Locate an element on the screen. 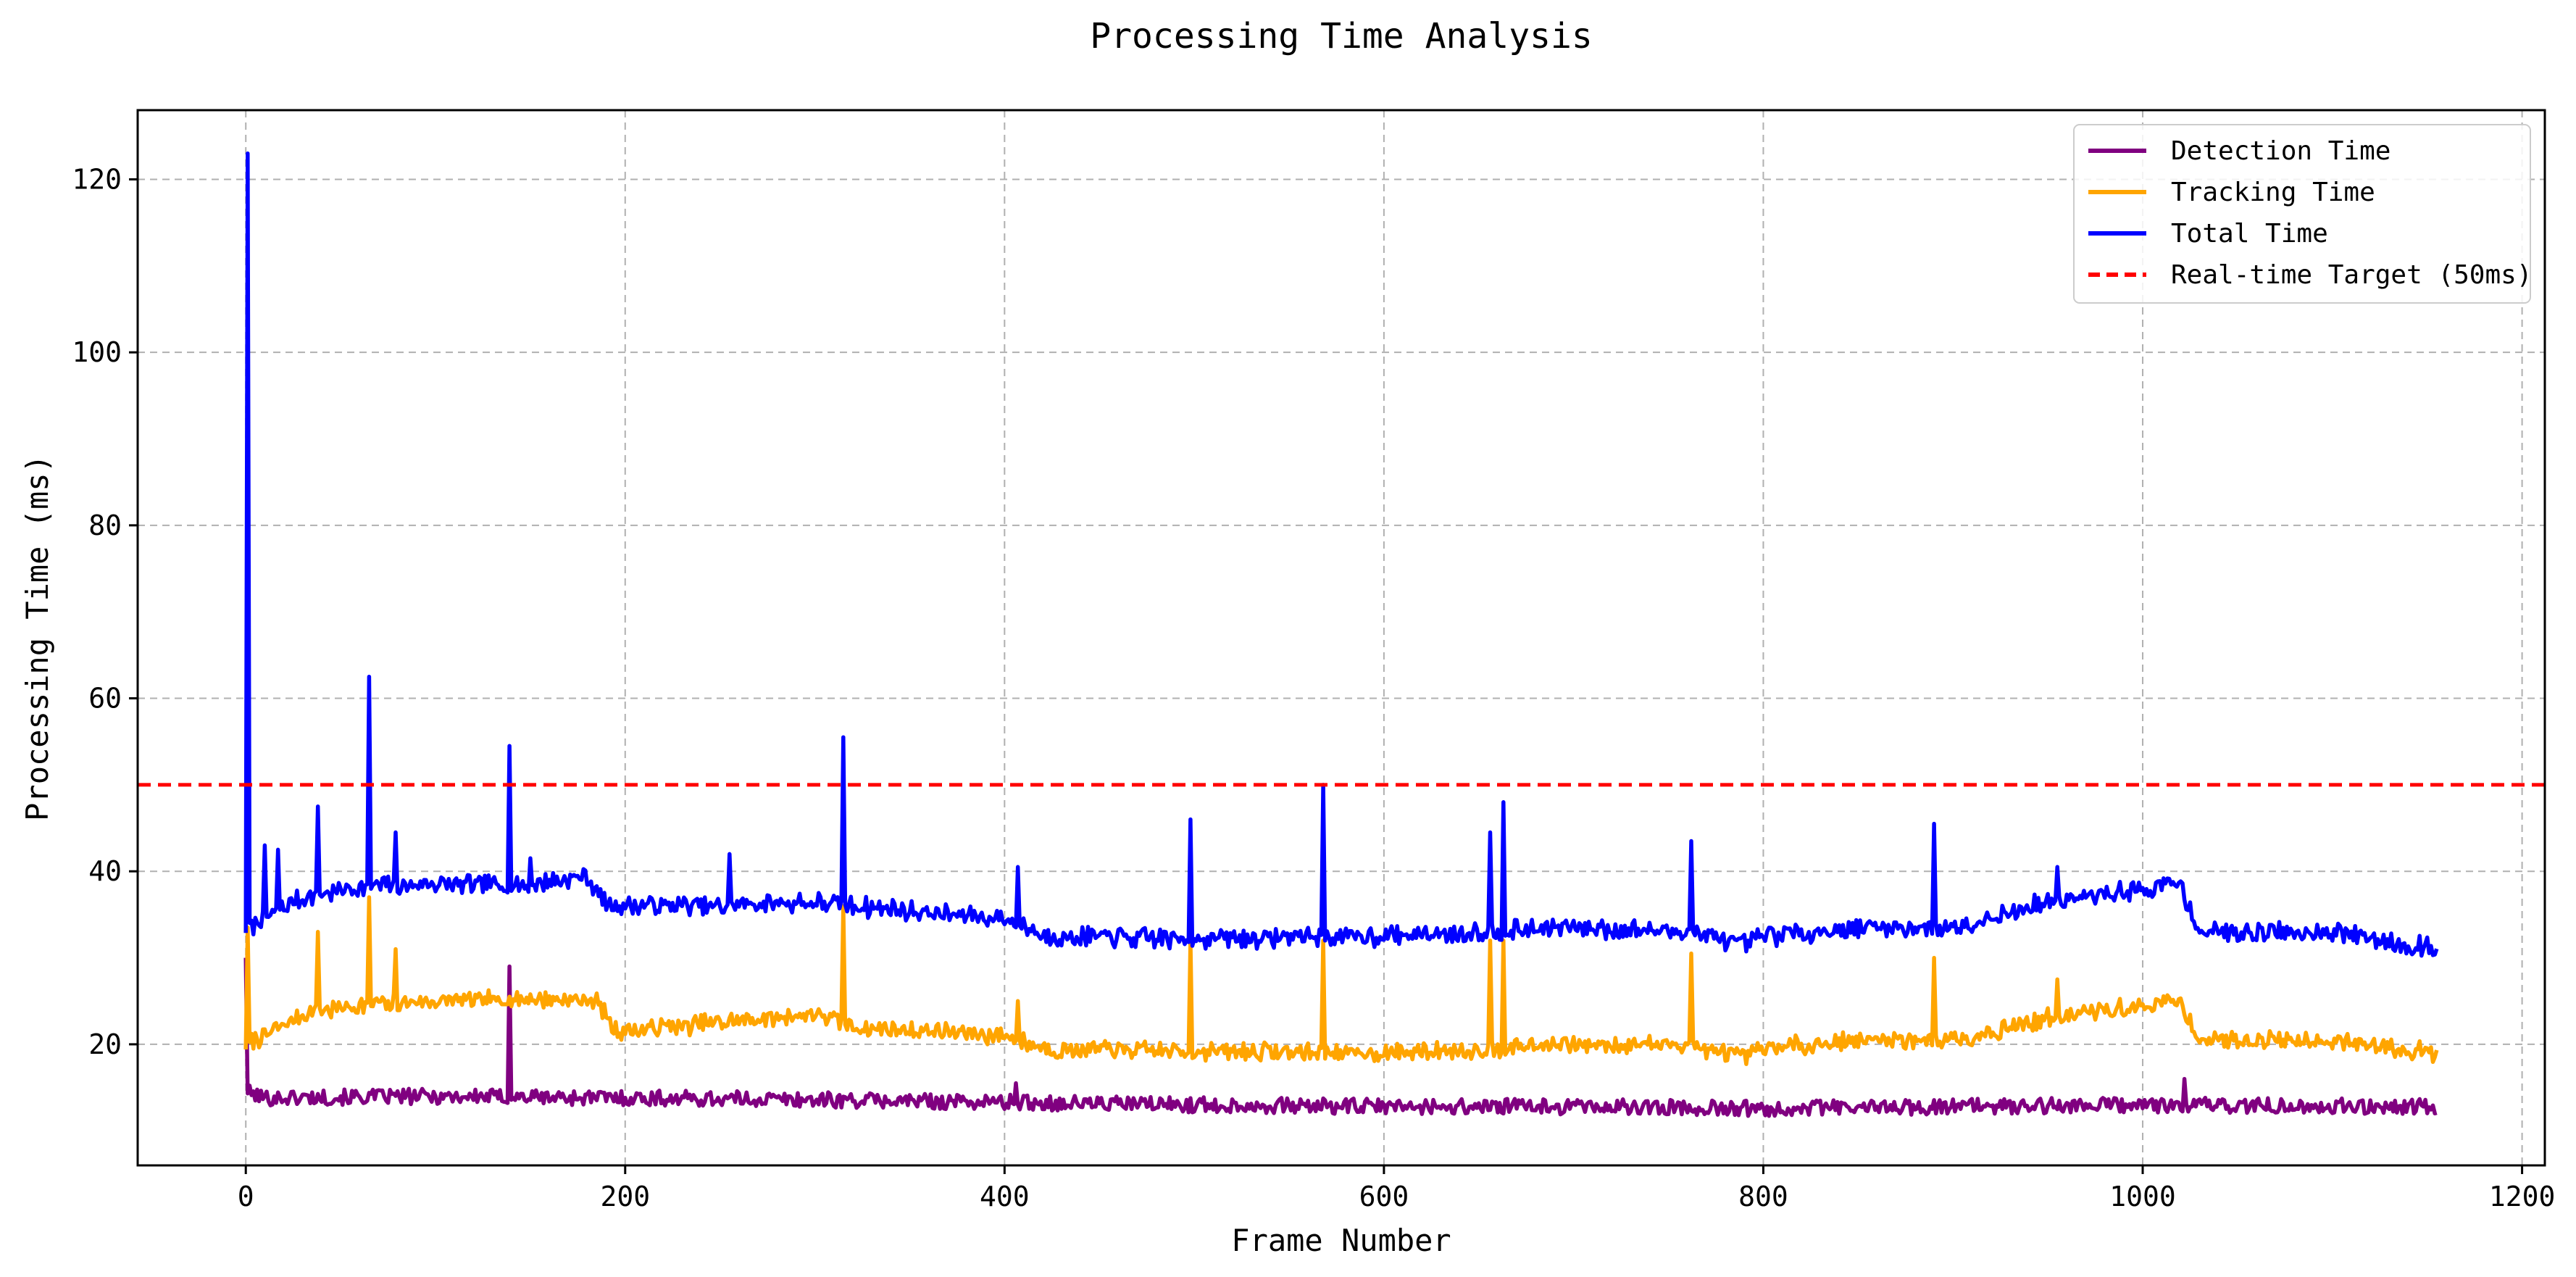 This screenshot has height=1277, width=2576. legend-label: Tracking Time is located at coordinates (2273, 193).